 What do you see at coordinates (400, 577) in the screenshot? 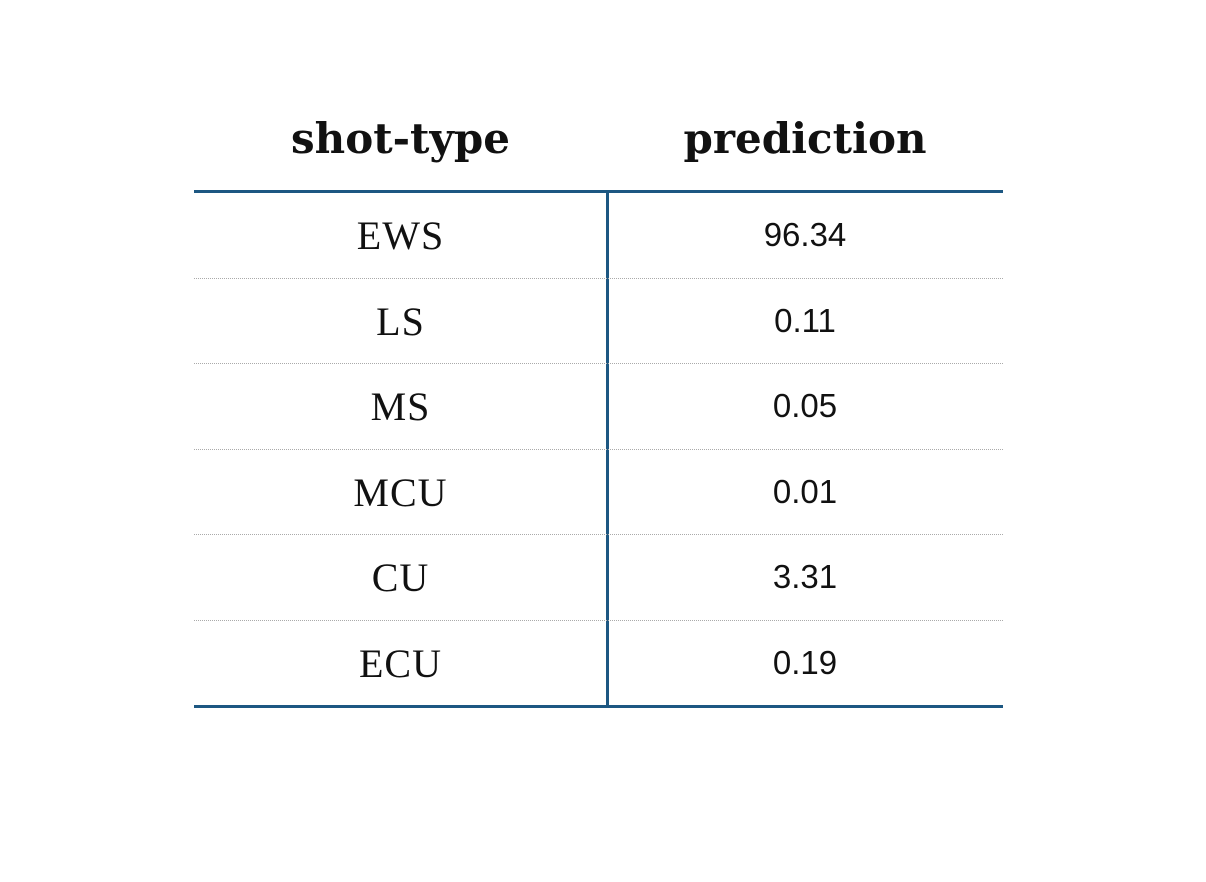
I see `shot-type-cell: CU` at bounding box center [400, 577].